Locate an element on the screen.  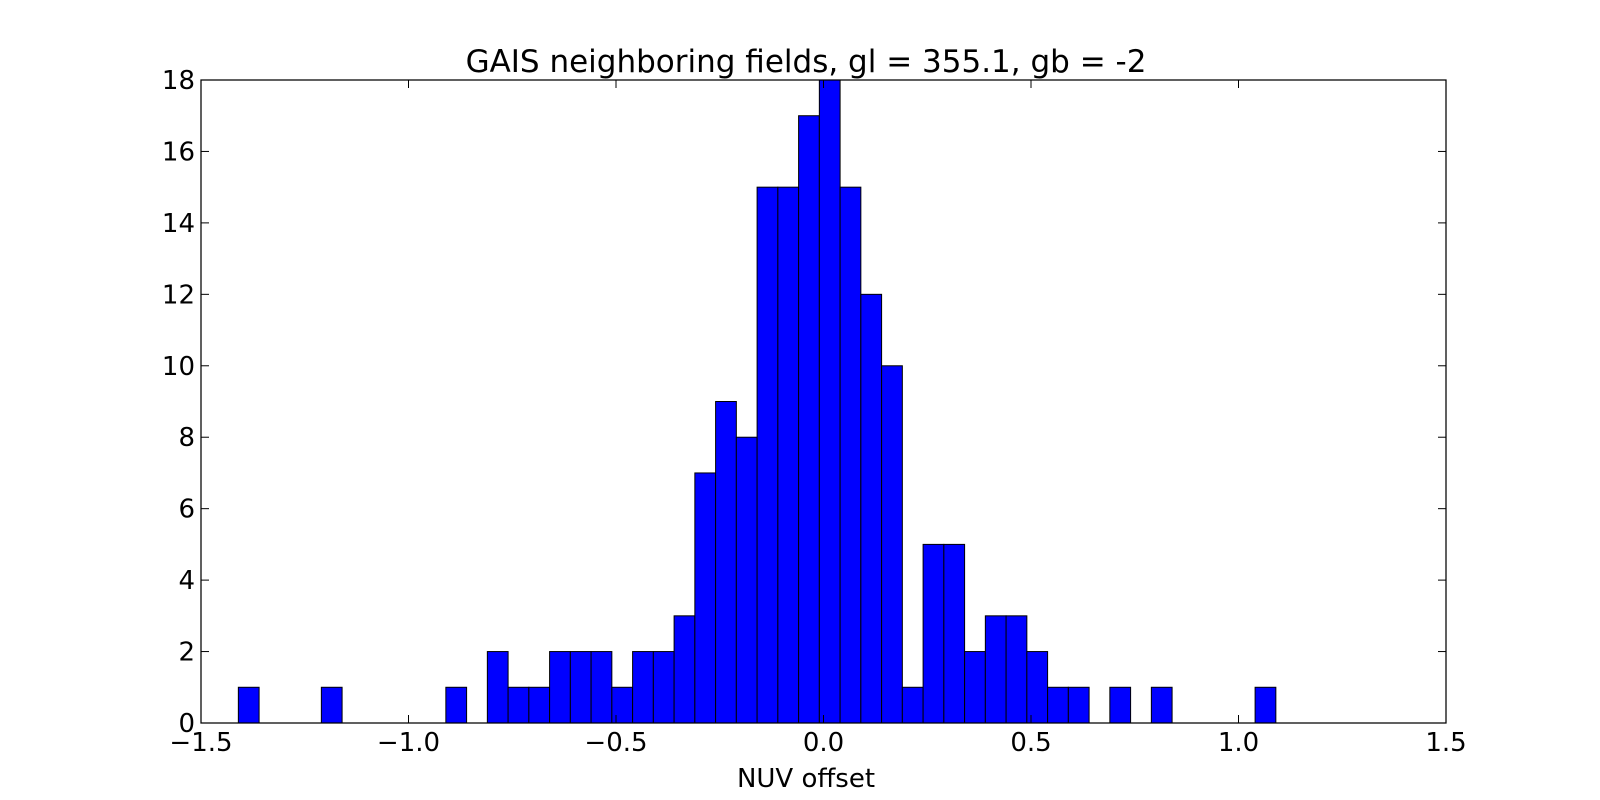
y-tick-label-6: 12 is located at coordinates (178, 295).